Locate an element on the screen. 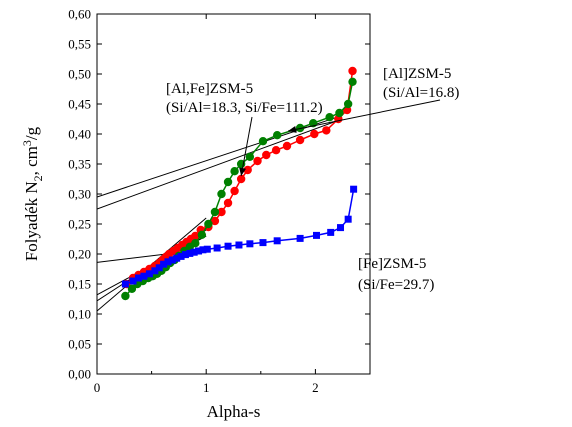  y-tick-label: 0,05 is located at coordinates (79, 344).